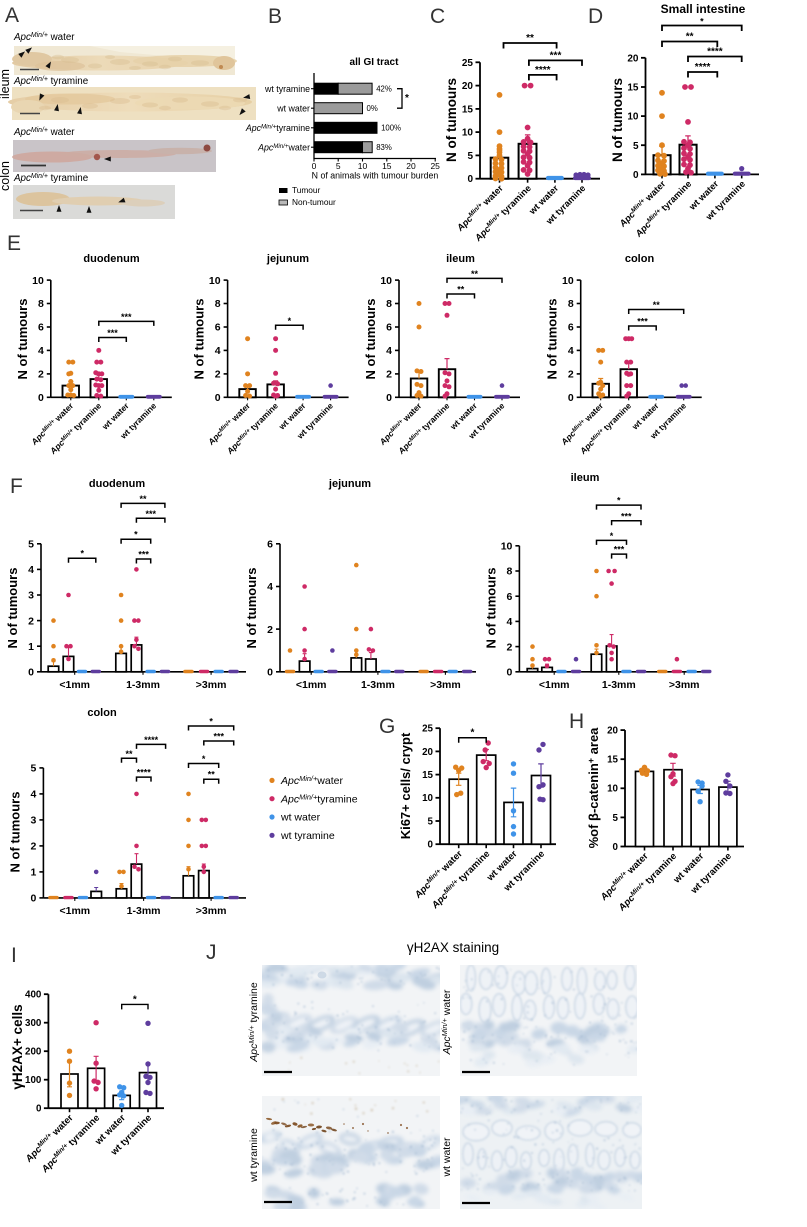 This screenshot has height=1227, width=807. I want to click on svg-text: all GI tract, so click(375, 62).